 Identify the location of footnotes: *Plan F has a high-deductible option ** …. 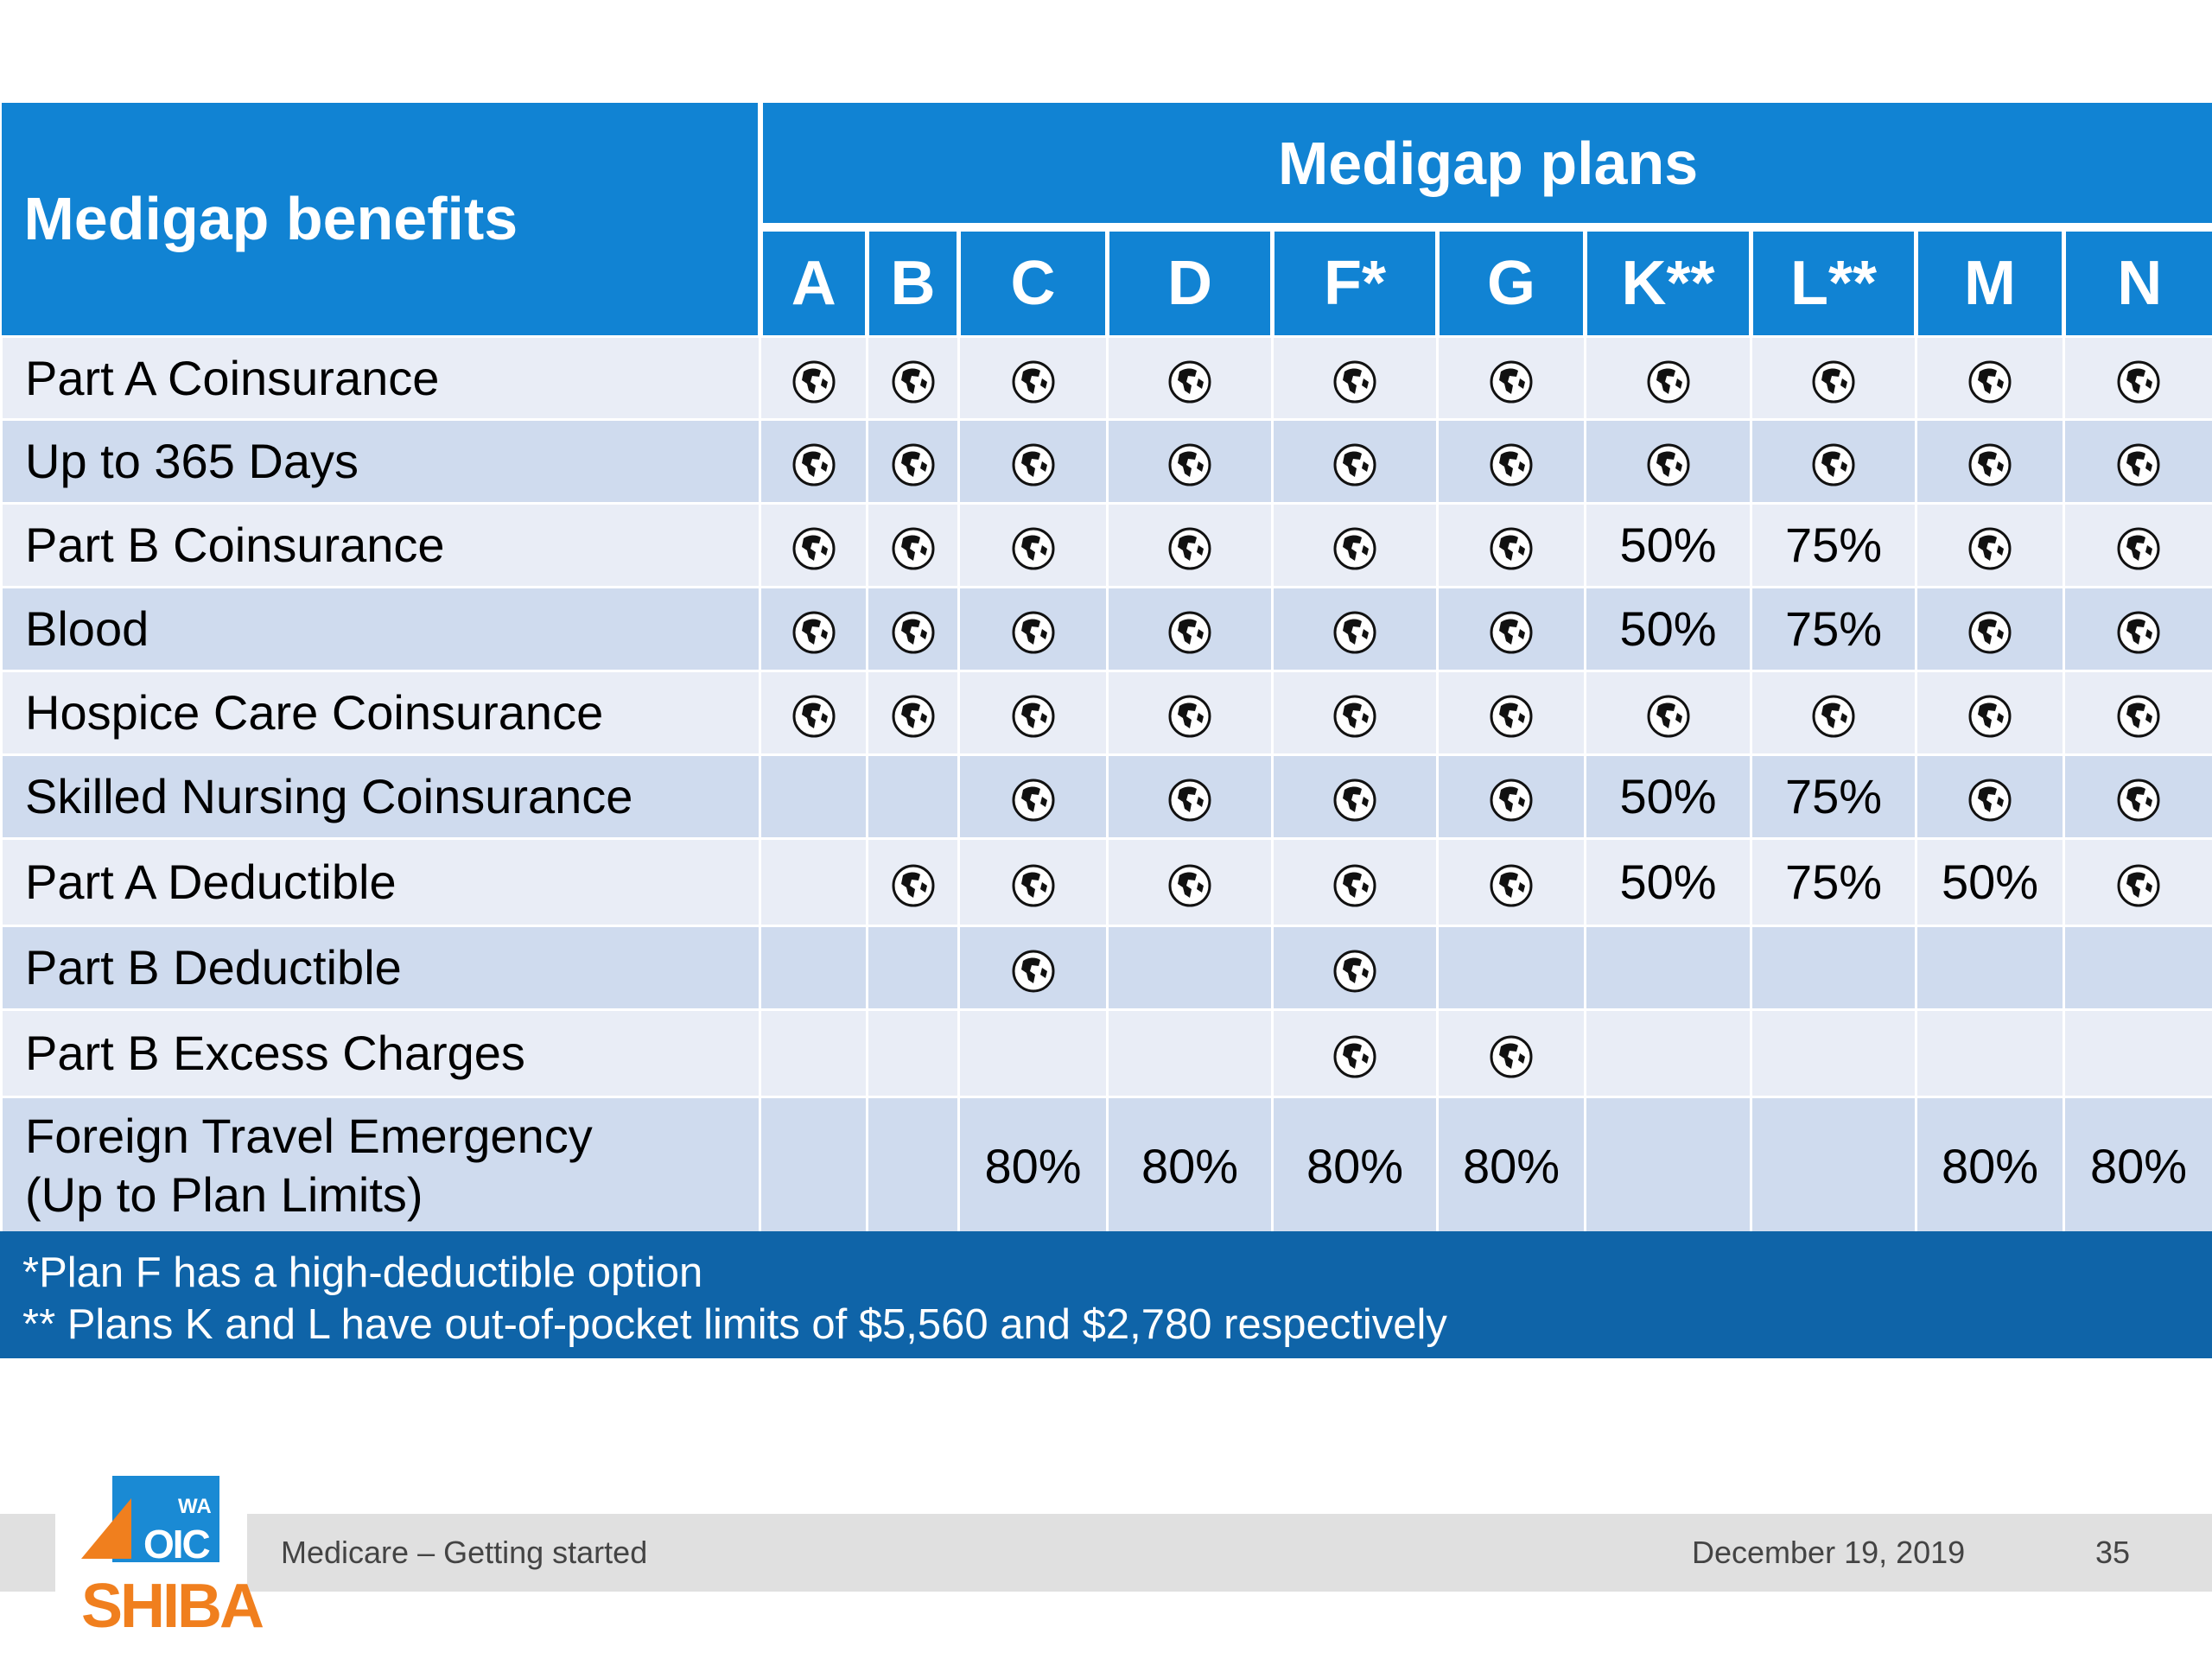
(1106, 1294).